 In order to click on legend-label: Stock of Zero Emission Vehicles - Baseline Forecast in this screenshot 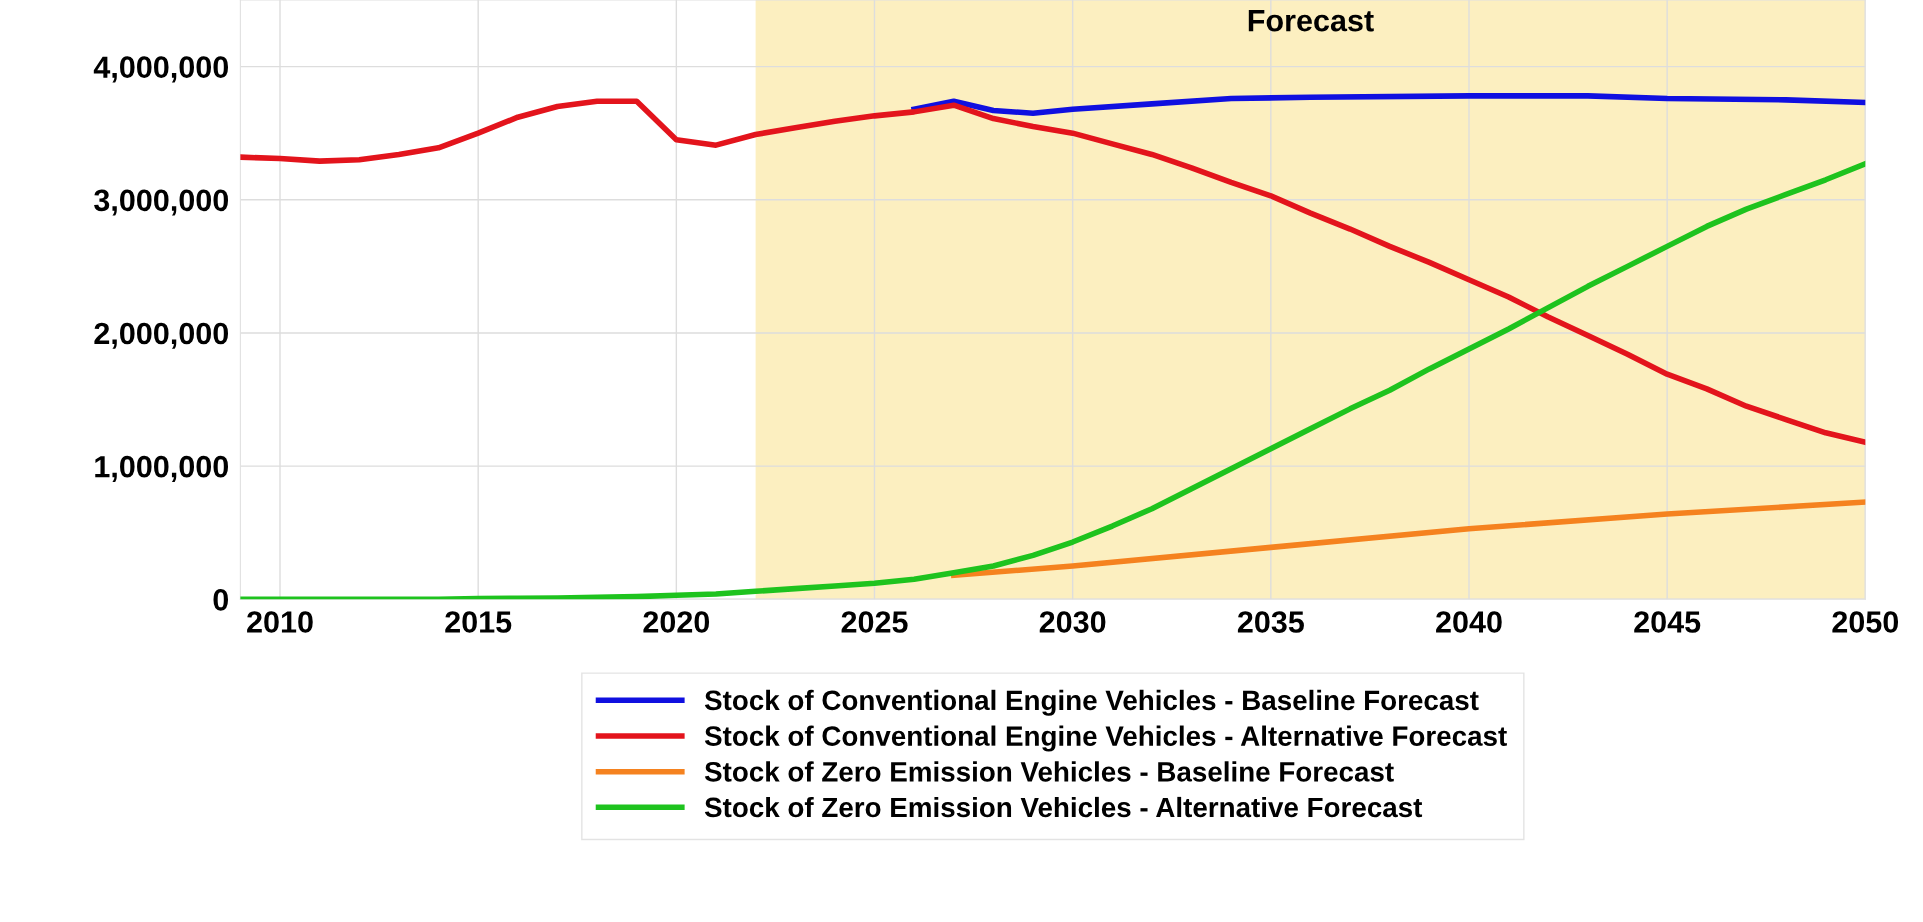, I will do `click(1049, 771)`.